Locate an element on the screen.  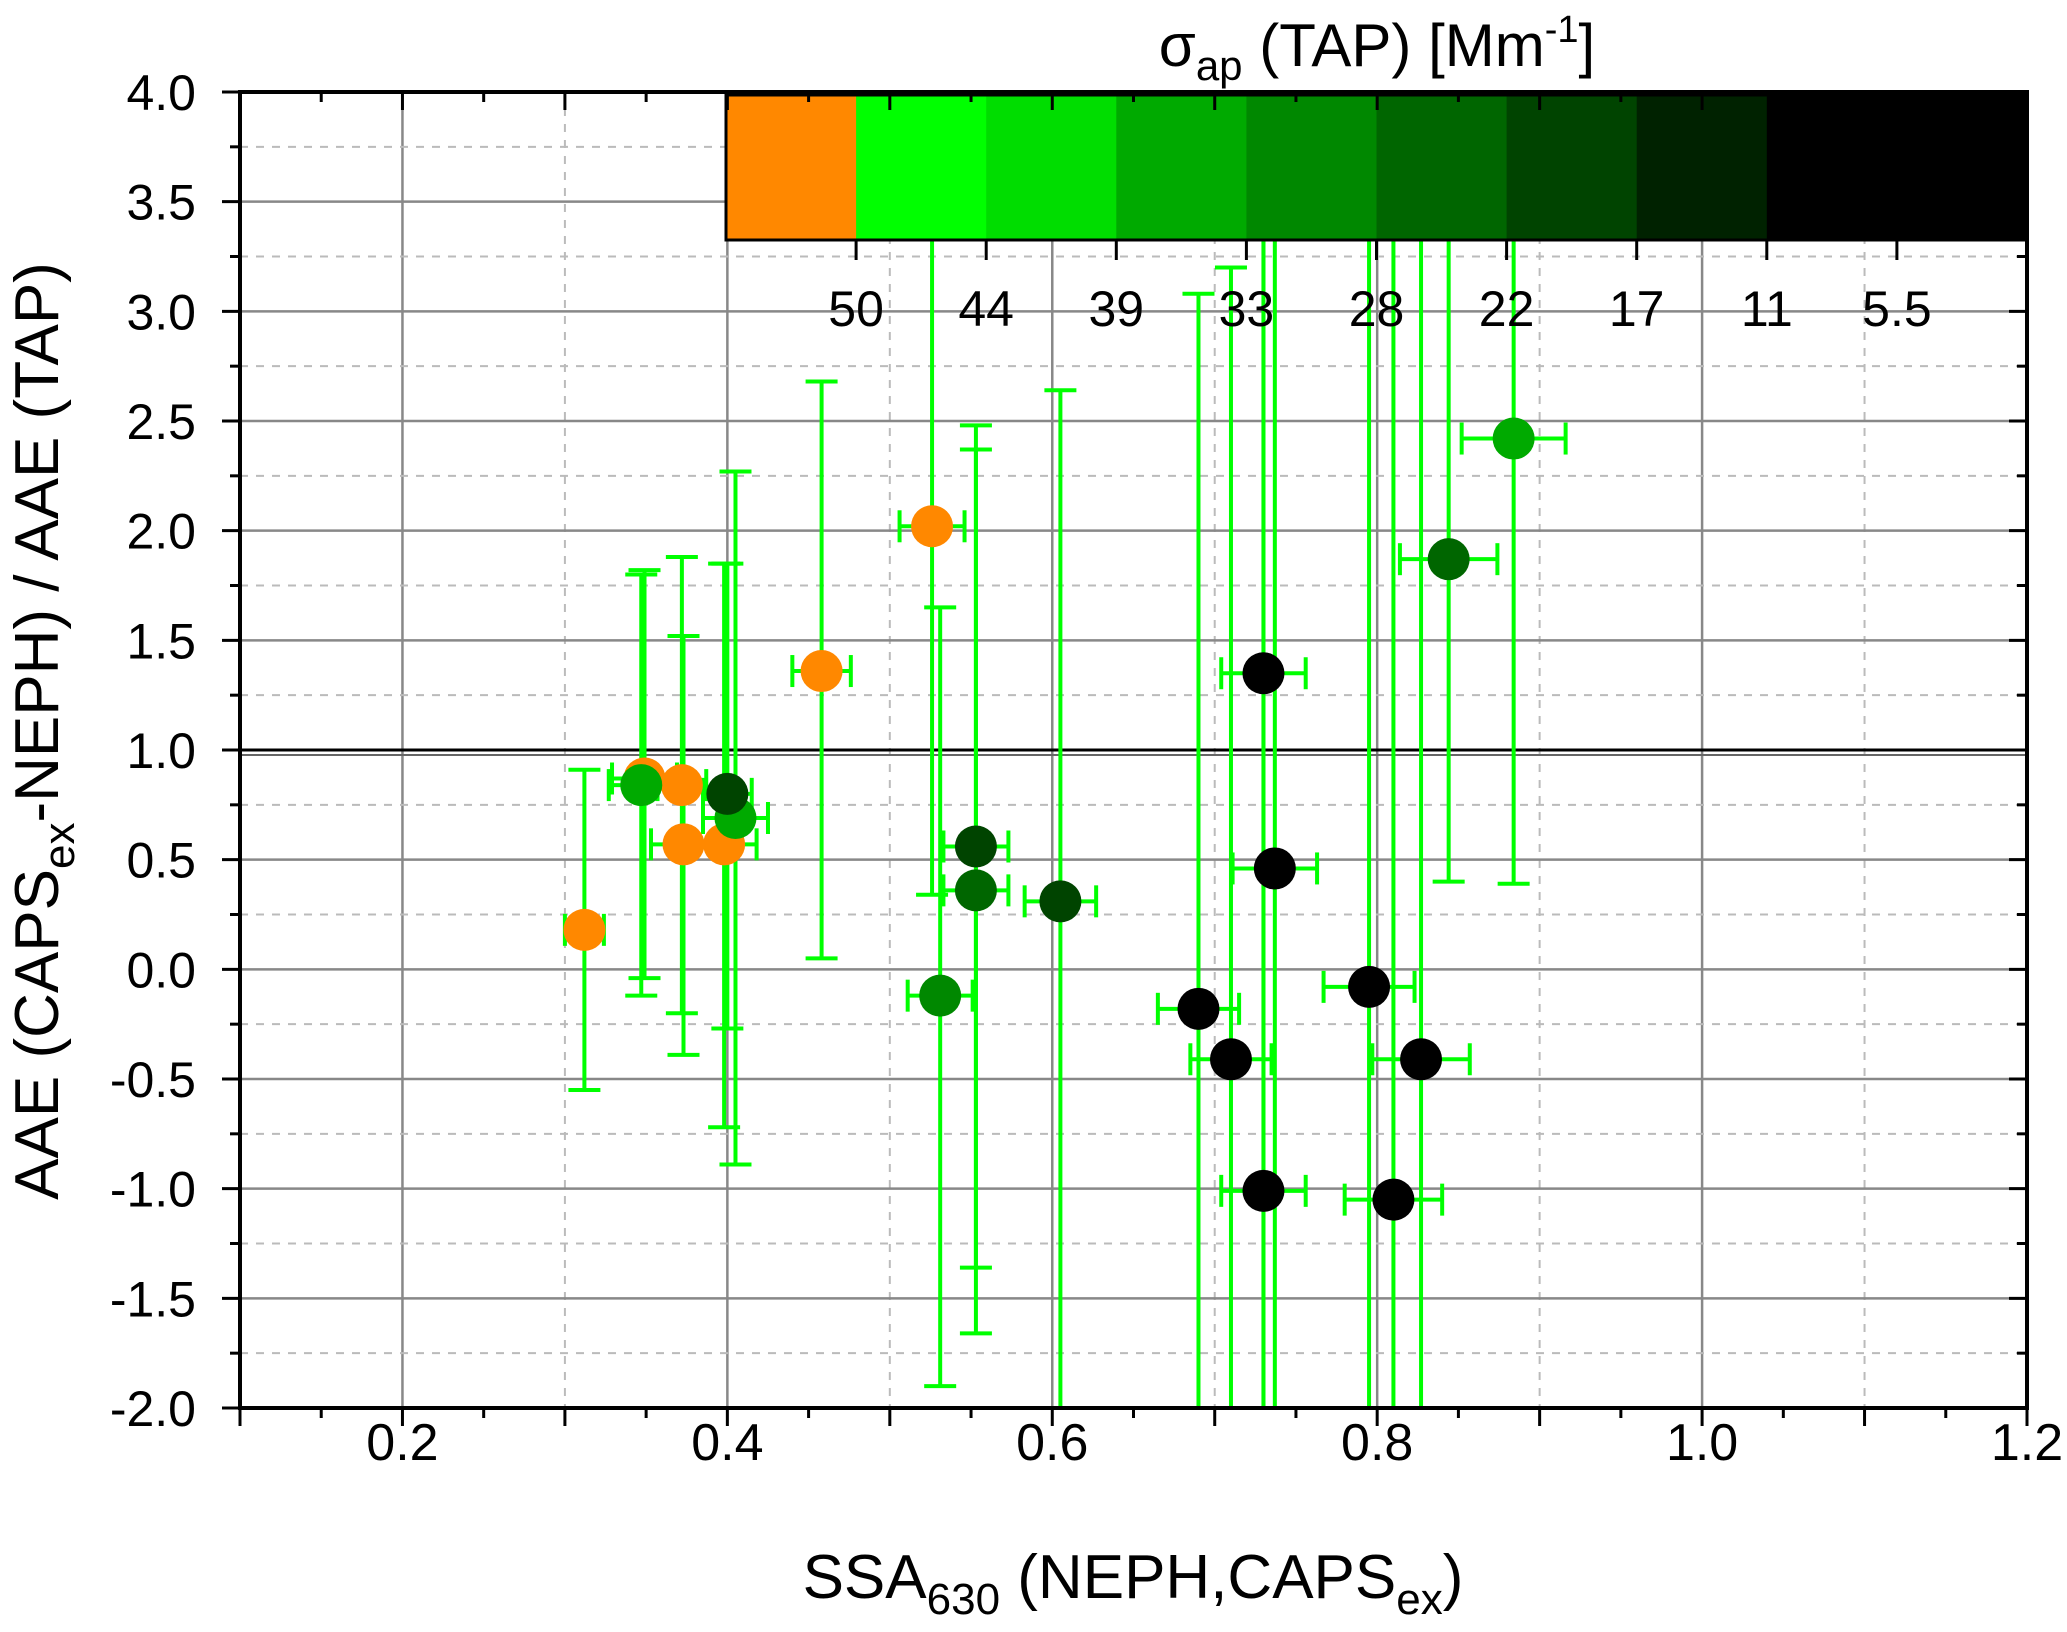
y-tick-label: 4.0 is located at coordinates (161, 93).